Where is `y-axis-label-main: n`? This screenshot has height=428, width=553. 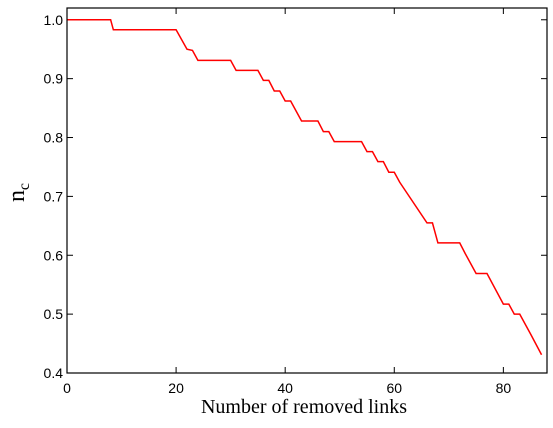
y-axis-label-main: n is located at coordinates (17, 196).